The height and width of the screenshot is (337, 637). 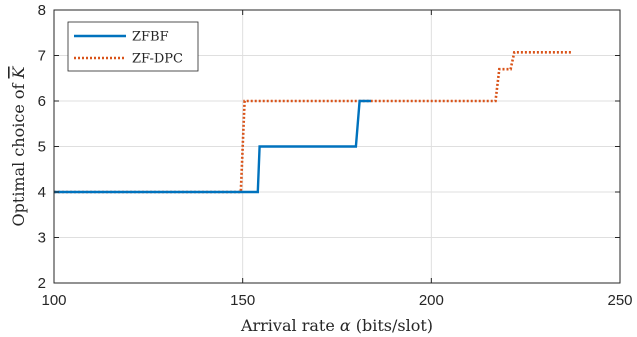 I want to click on y-tick-label: 6, so click(x=42, y=101).